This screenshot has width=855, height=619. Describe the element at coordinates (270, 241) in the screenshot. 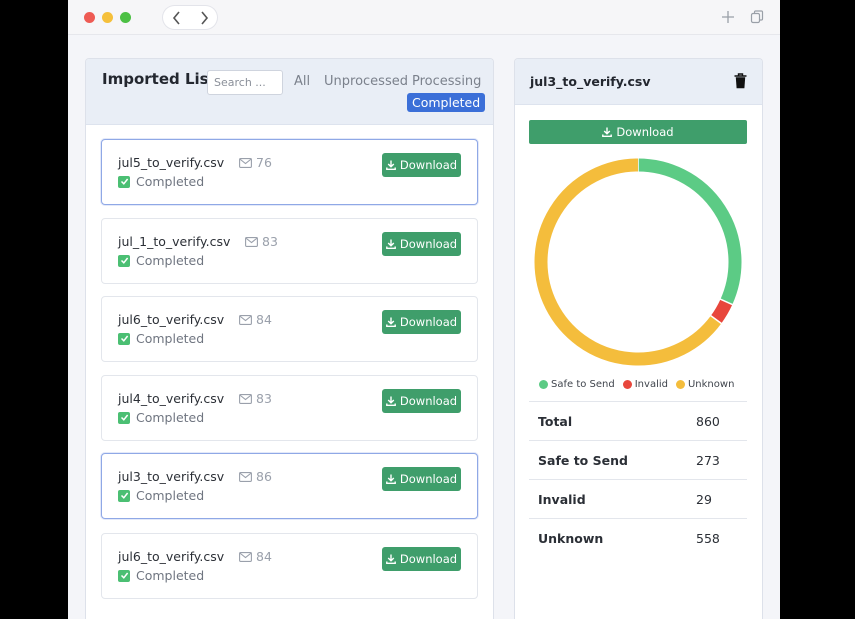

I see `email-count-value: 83` at that location.